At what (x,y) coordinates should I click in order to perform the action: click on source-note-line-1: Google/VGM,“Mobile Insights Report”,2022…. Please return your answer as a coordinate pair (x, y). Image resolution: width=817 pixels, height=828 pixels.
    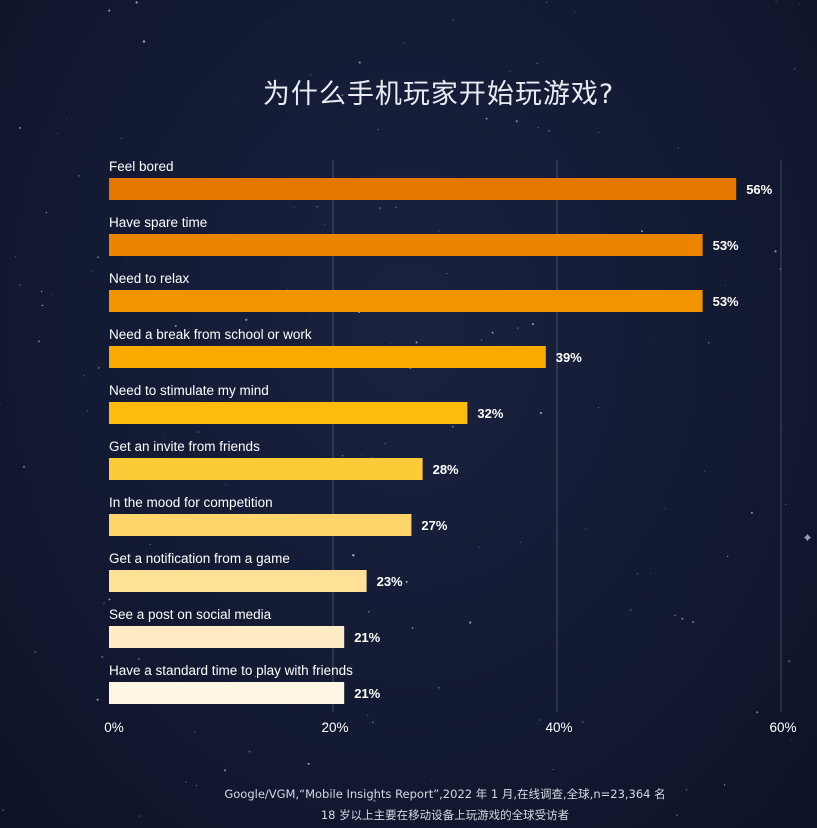
    Looking at the image, I should click on (445, 794).